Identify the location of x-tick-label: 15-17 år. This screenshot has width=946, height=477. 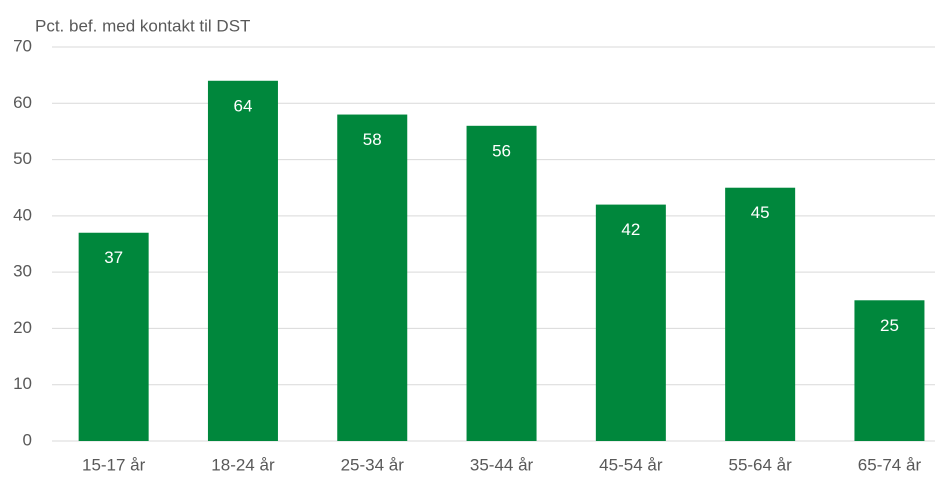
(114, 464).